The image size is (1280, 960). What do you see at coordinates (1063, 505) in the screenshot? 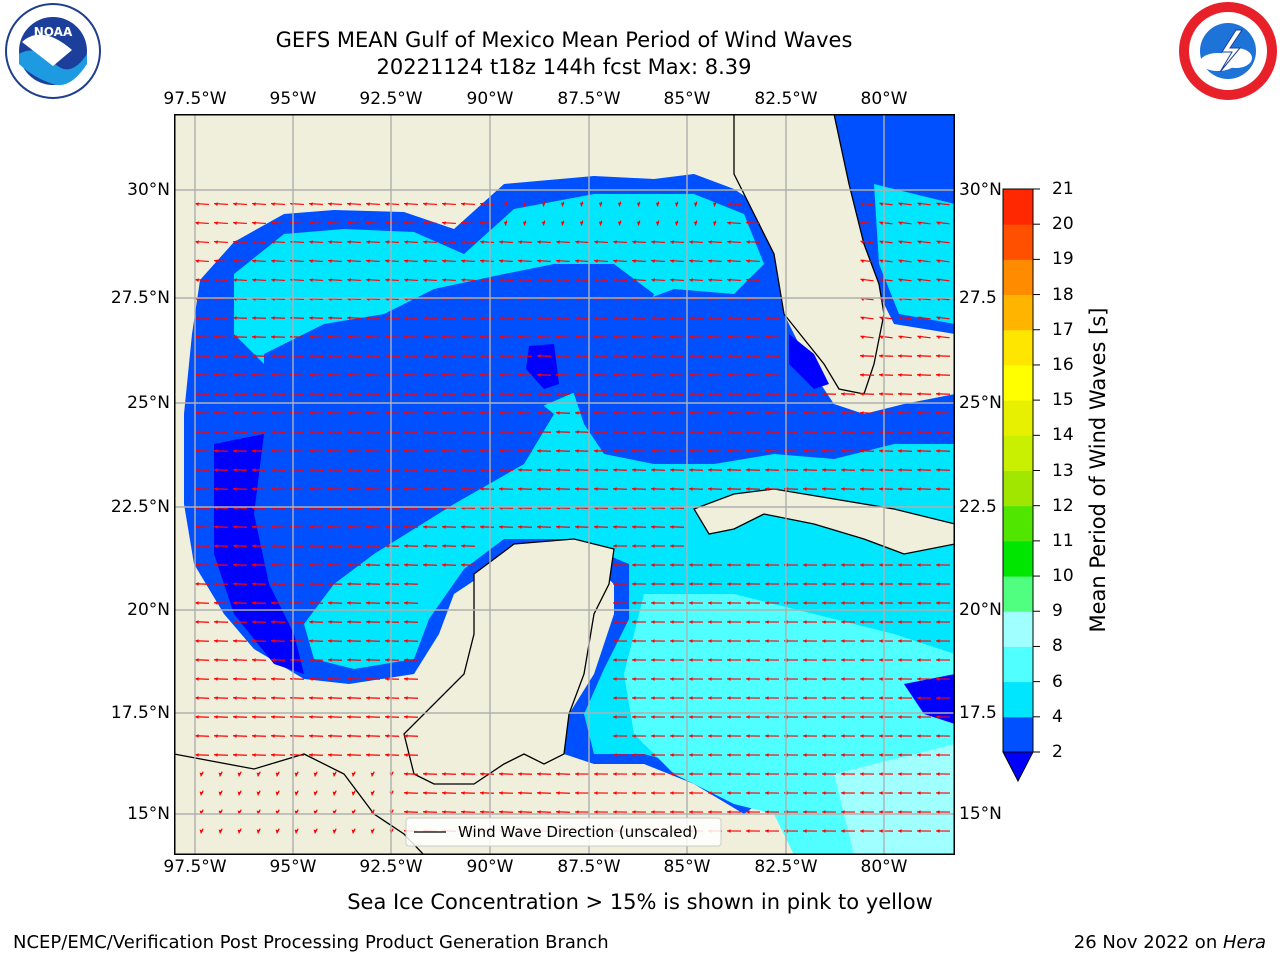
I see `colorbar-tick-label: 12` at bounding box center [1063, 505].